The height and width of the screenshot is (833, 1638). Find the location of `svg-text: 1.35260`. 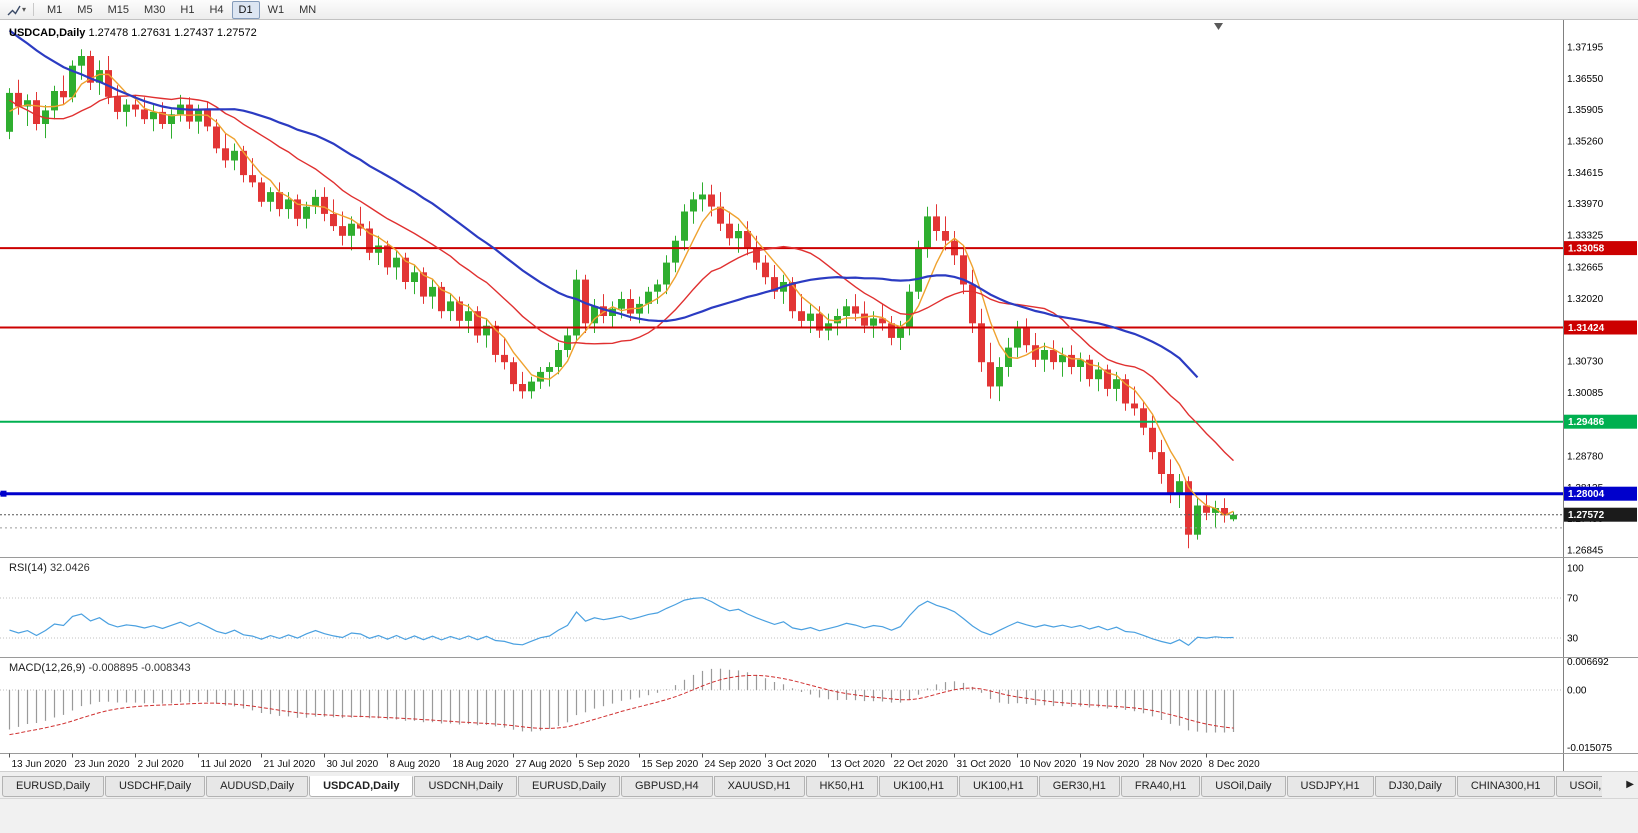

svg-text: 1.35260 is located at coordinates (1585, 142).